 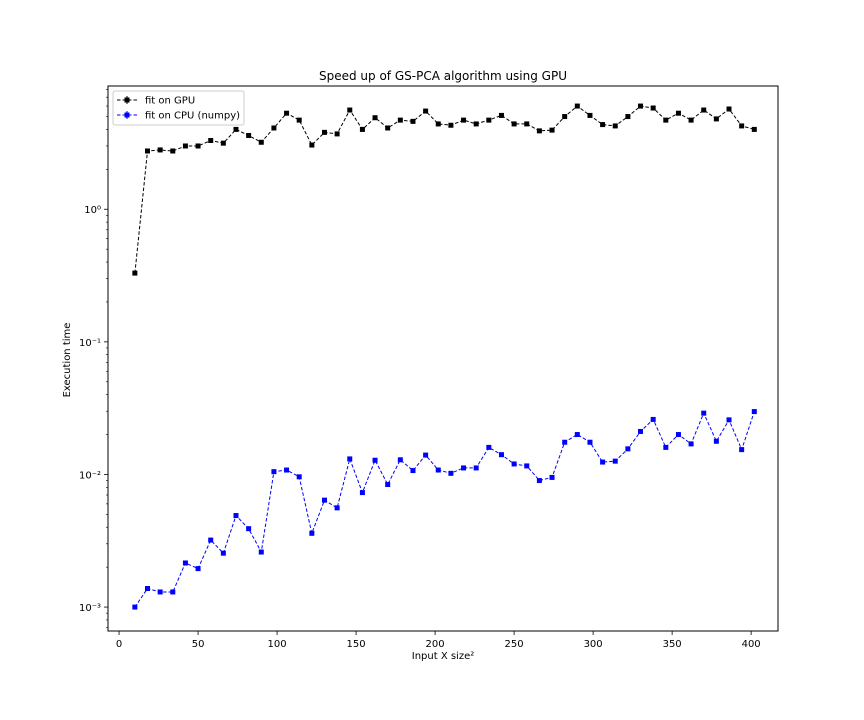 What do you see at coordinates (92, 210) in the screenshot?
I see `y-tick-label: 10⁰` at bounding box center [92, 210].